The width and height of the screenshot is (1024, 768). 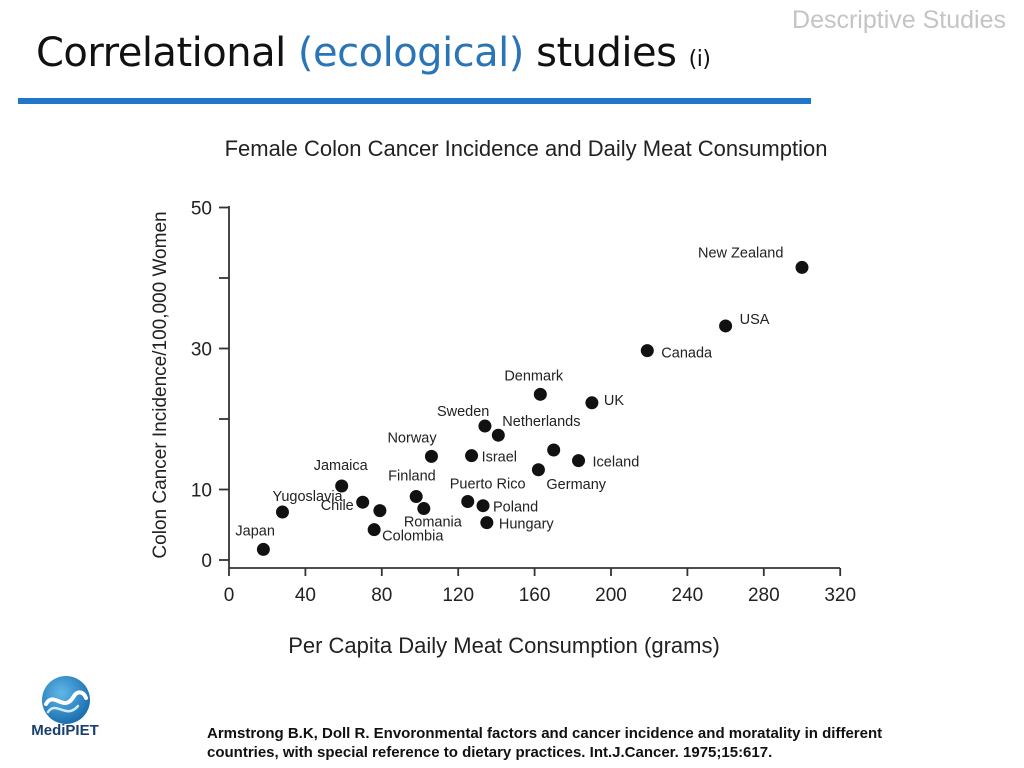 What do you see at coordinates (66, 700) in the screenshot?
I see `medipiet-logo-icon` at bounding box center [66, 700].